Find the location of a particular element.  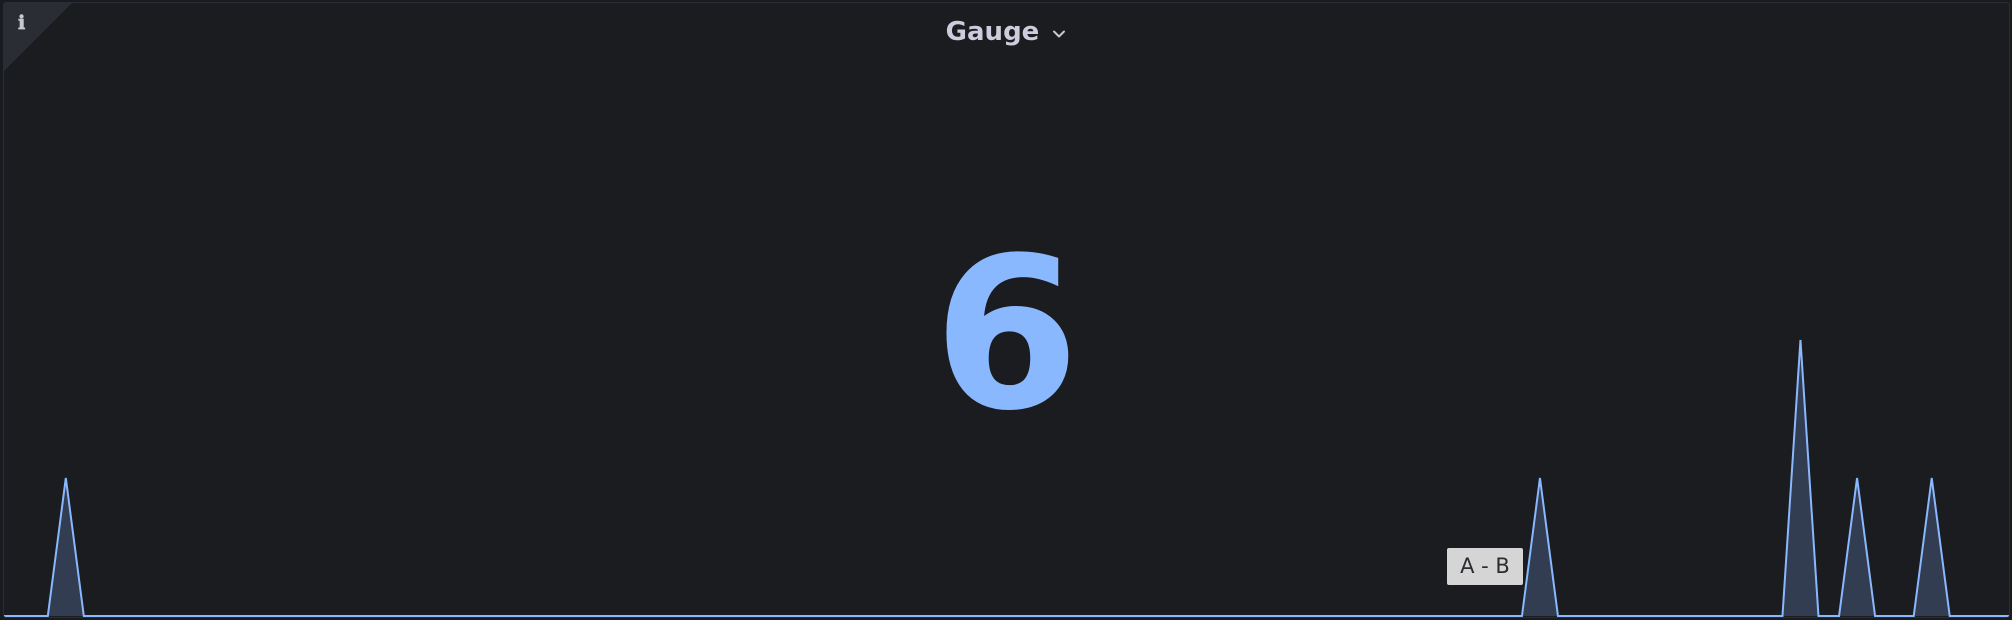

panel-header: Gauge is located at coordinates (1006, 37).